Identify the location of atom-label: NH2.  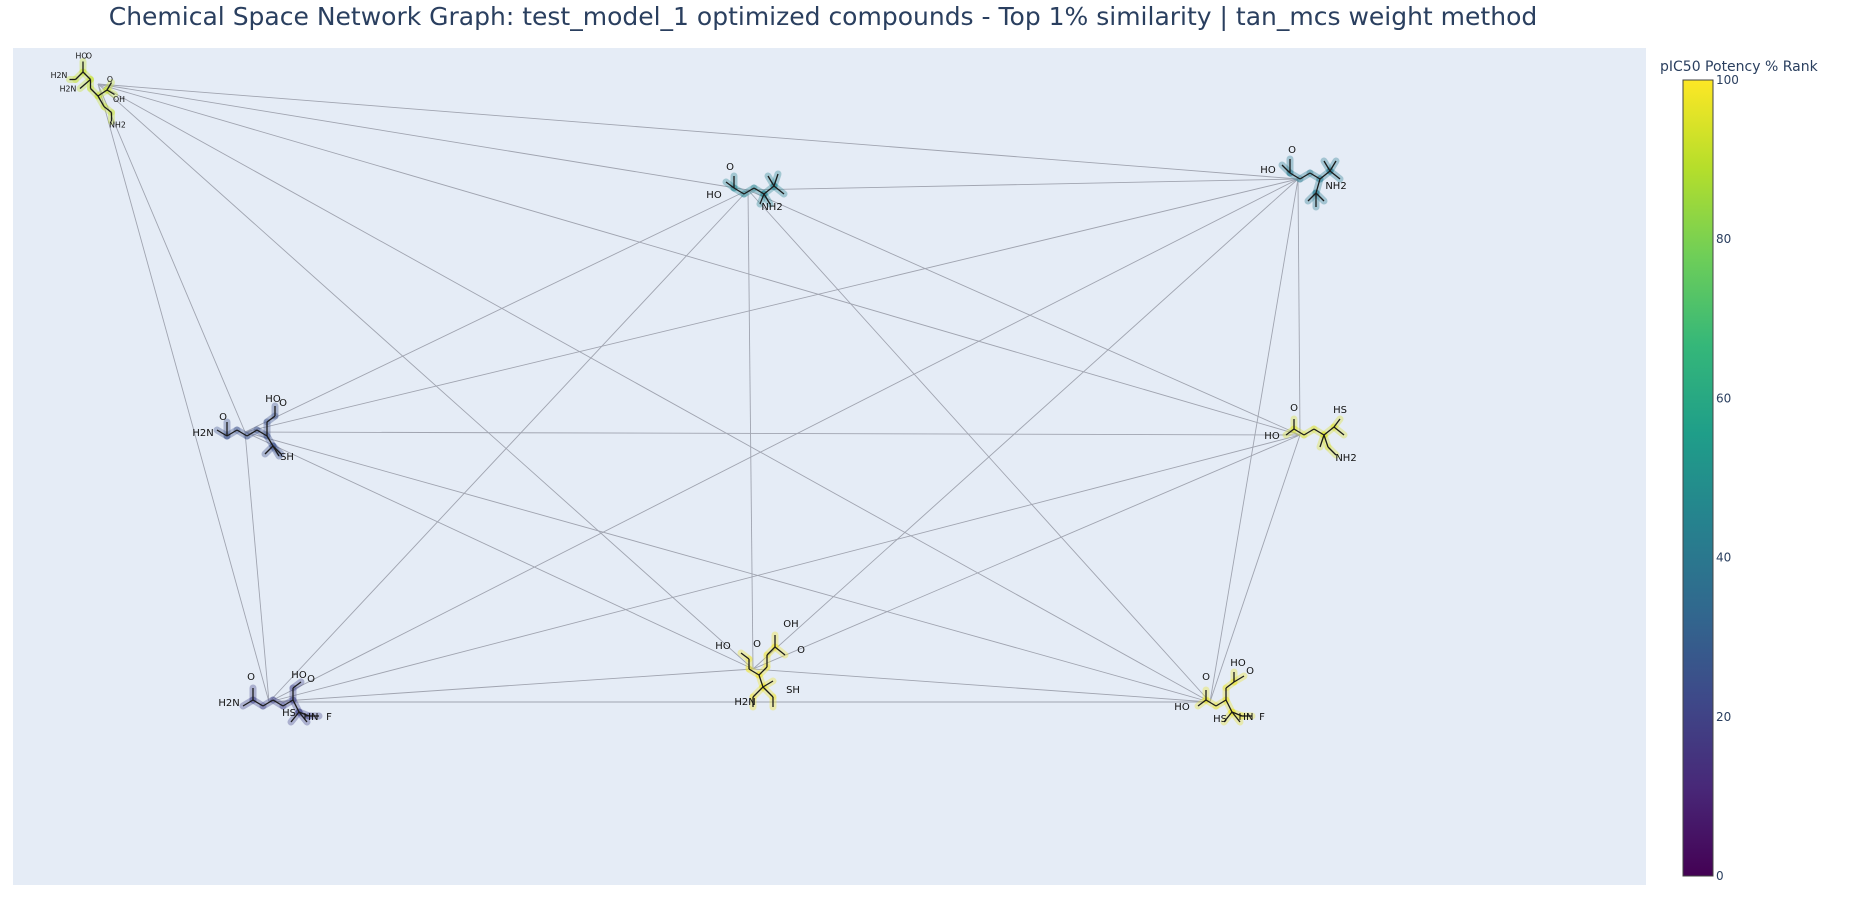
(1345, 458).